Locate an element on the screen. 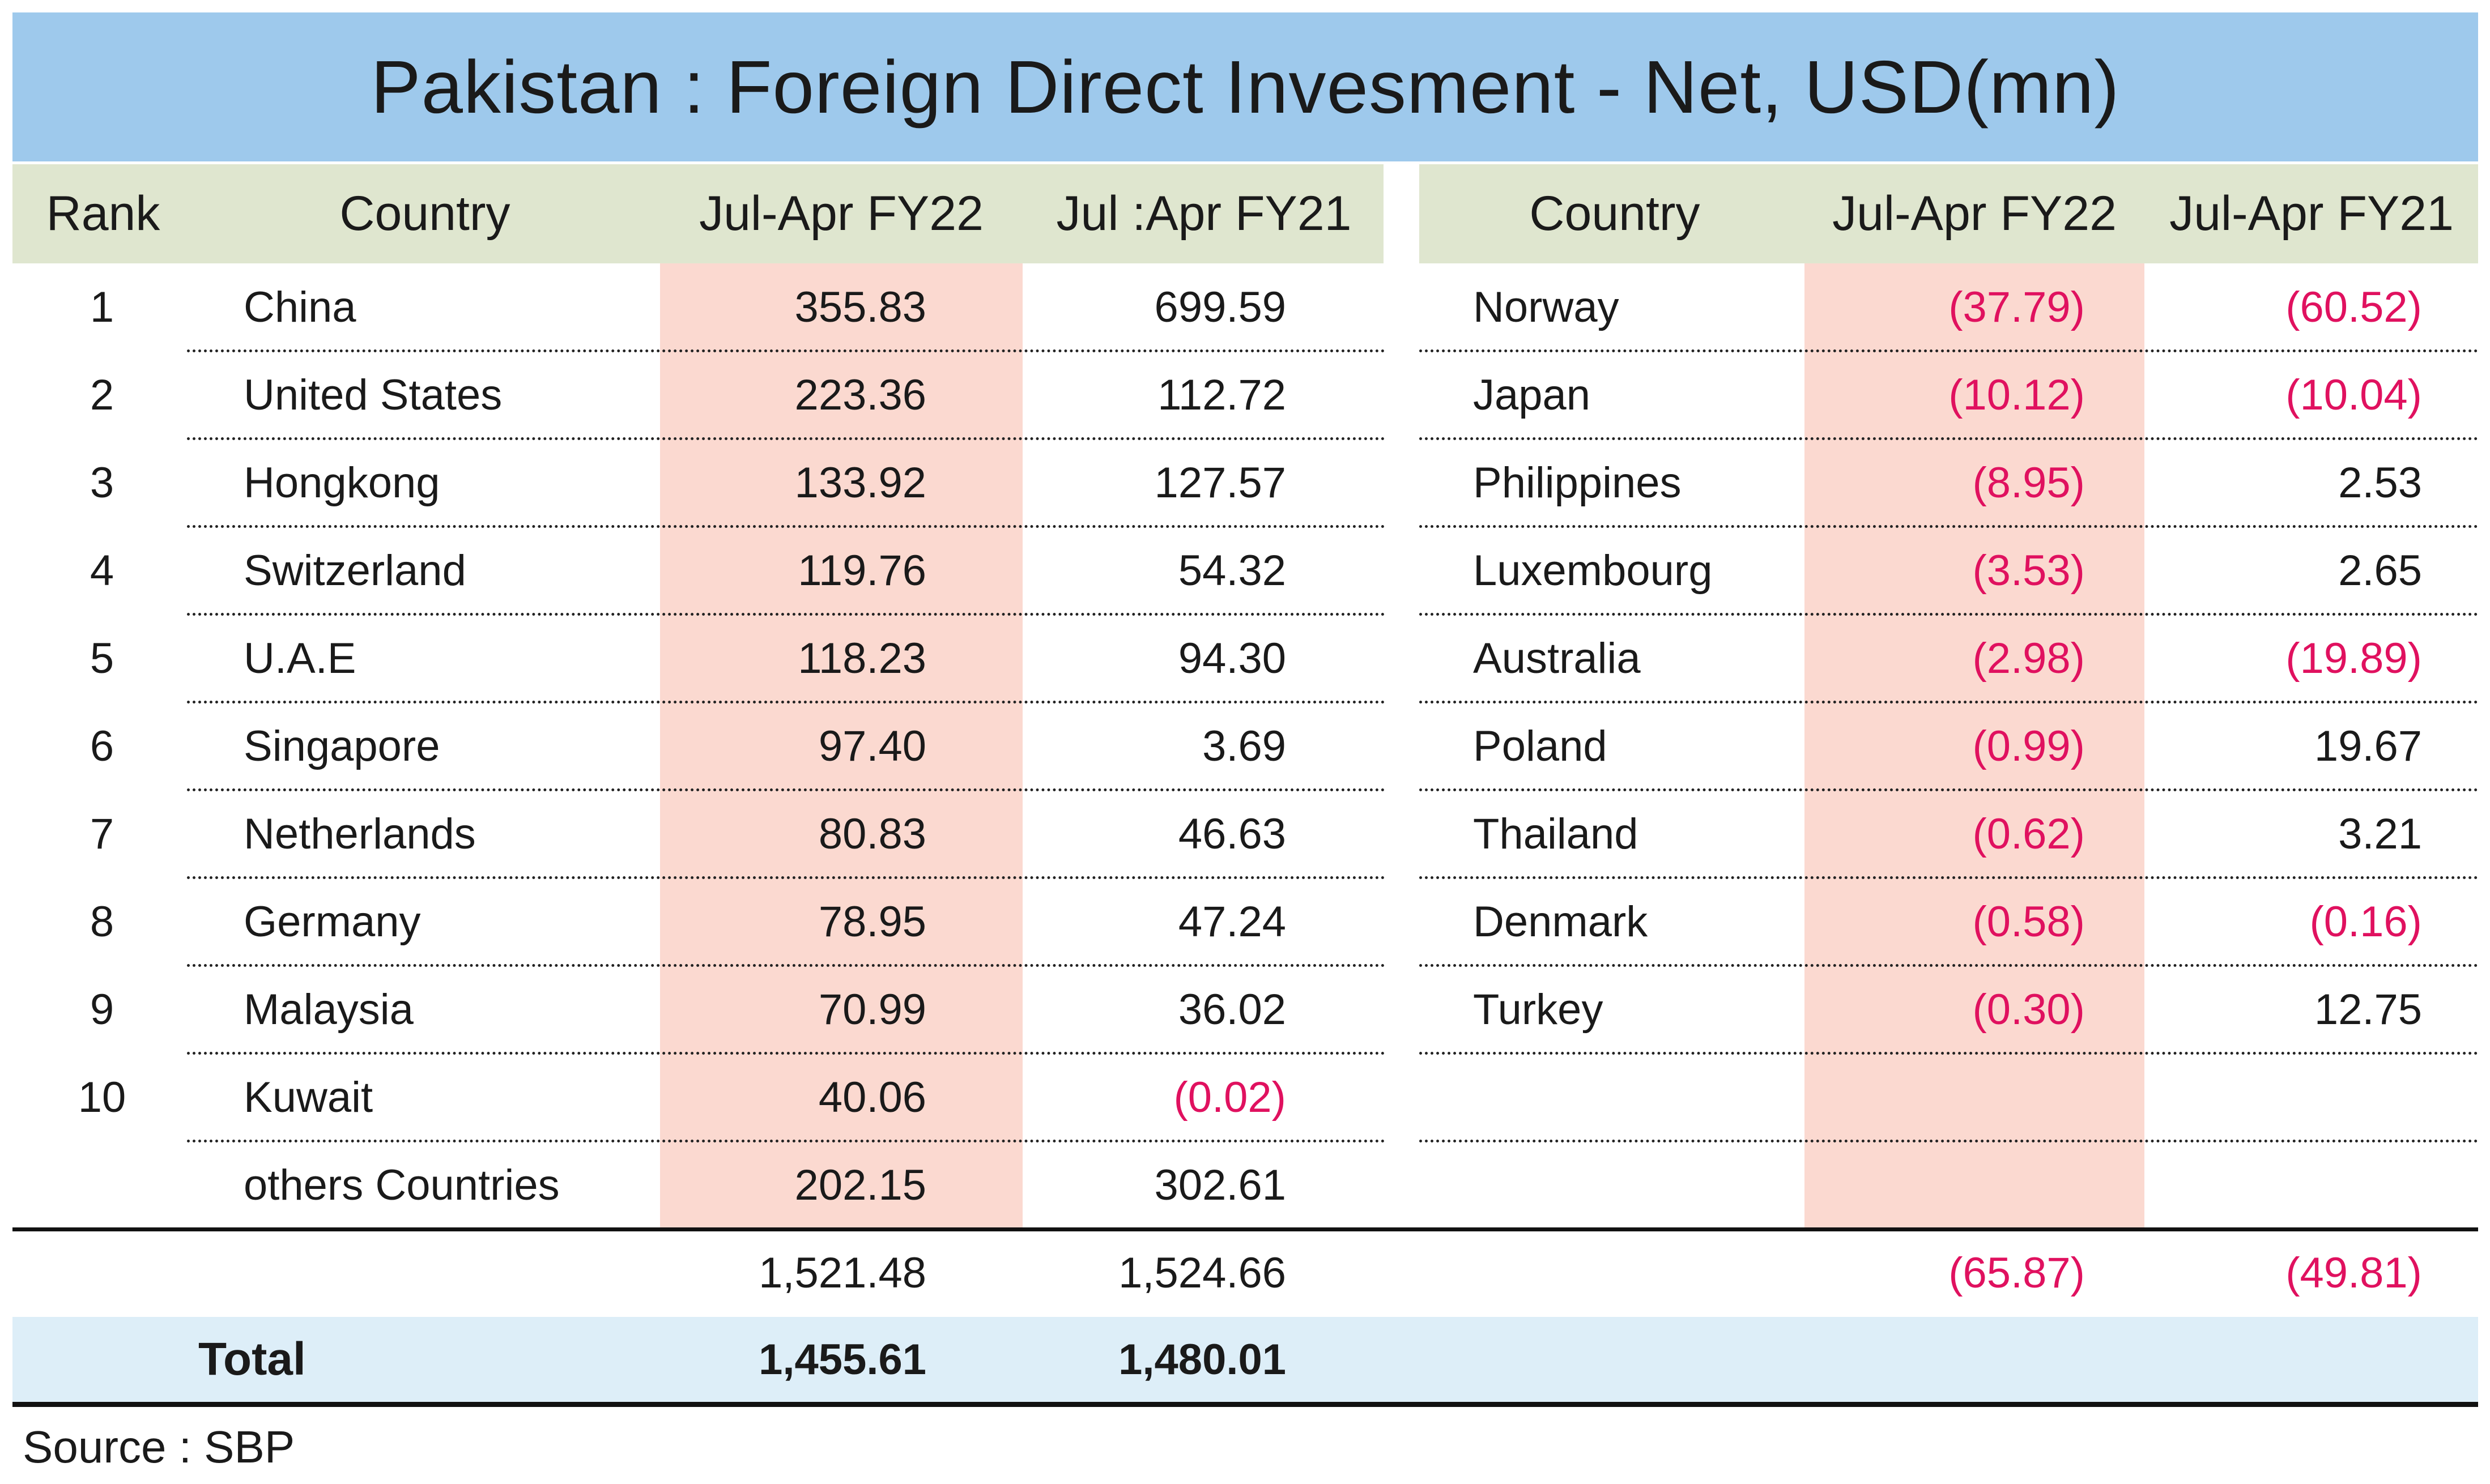 The image size is (2490, 1484). country-cell: United States is located at coordinates (373, 395).